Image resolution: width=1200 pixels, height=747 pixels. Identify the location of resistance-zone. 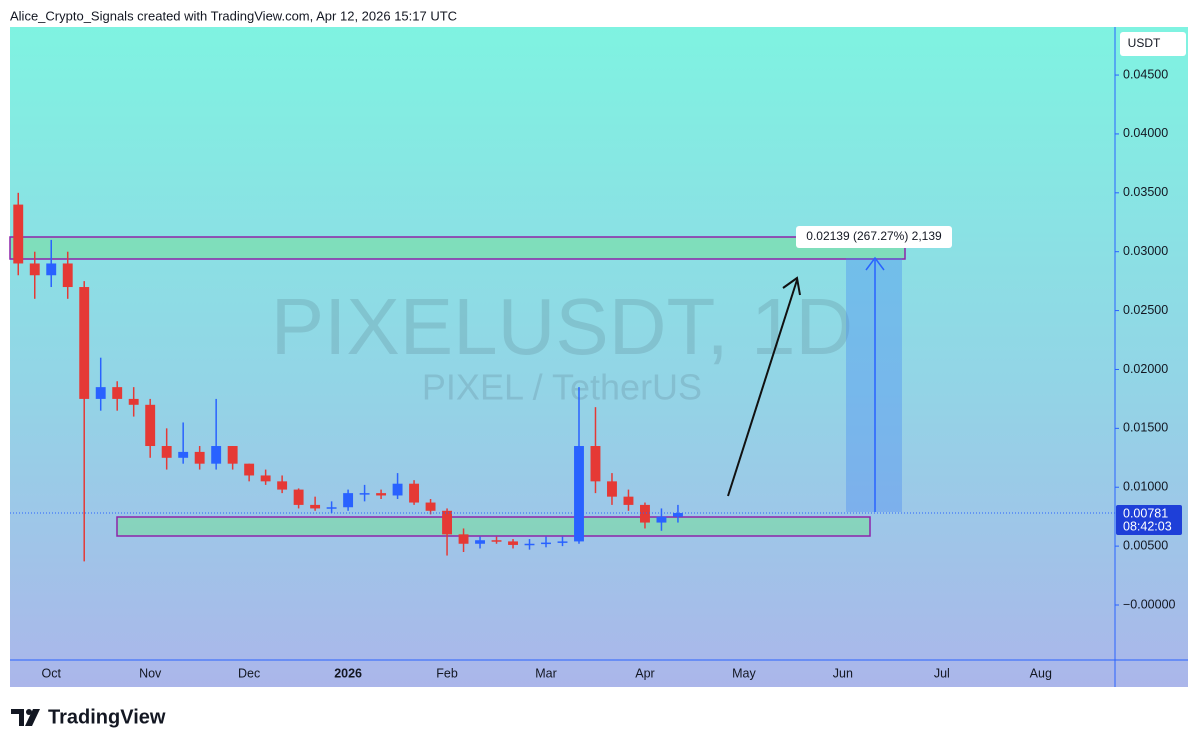
(457, 248).